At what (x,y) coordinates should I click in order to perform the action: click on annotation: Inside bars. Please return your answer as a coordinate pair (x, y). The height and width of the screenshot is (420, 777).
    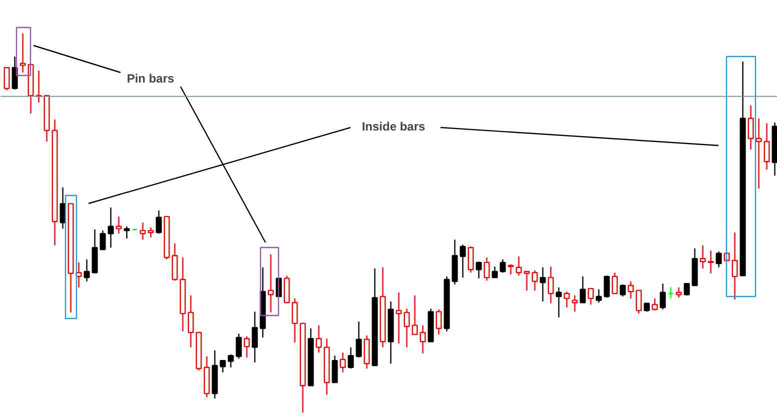
    Looking at the image, I should click on (394, 127).